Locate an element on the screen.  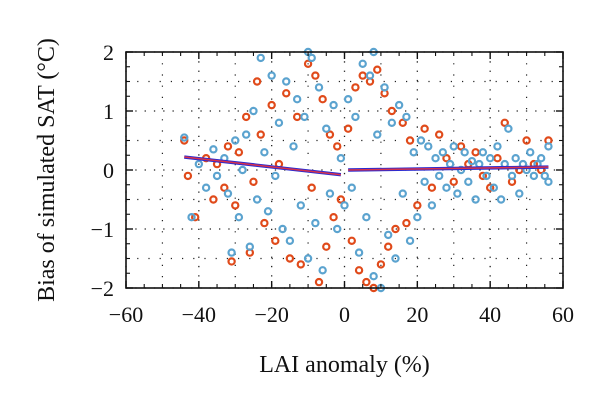
x-tick-label: 60 is located at coordinates (563, 314).